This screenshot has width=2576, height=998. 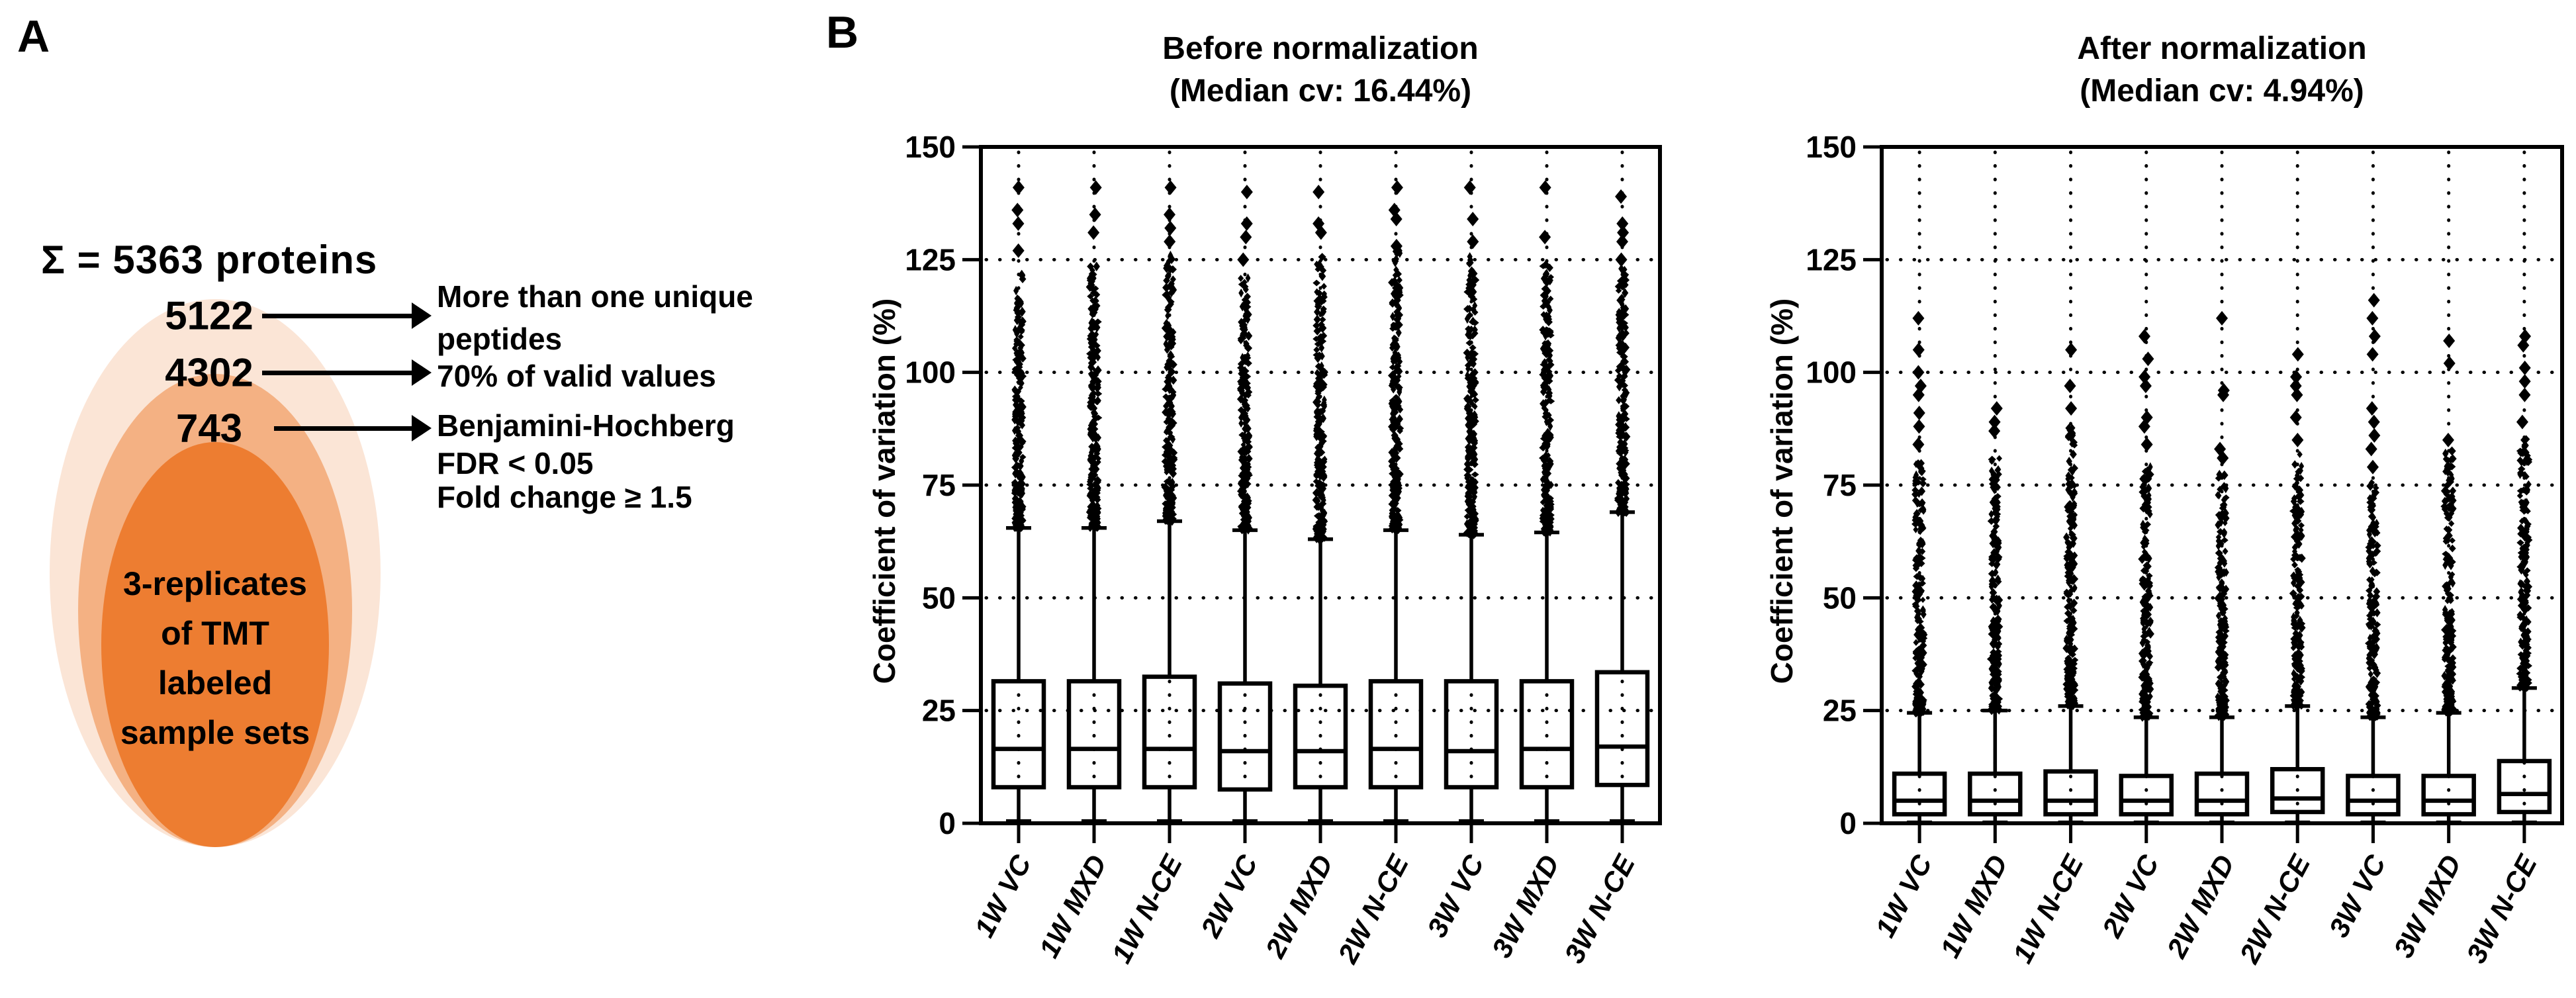 What do you see at coordinates (1471, 735) in the screenshot?
I see `box-3W VC` at bounding box center [1471, 735].